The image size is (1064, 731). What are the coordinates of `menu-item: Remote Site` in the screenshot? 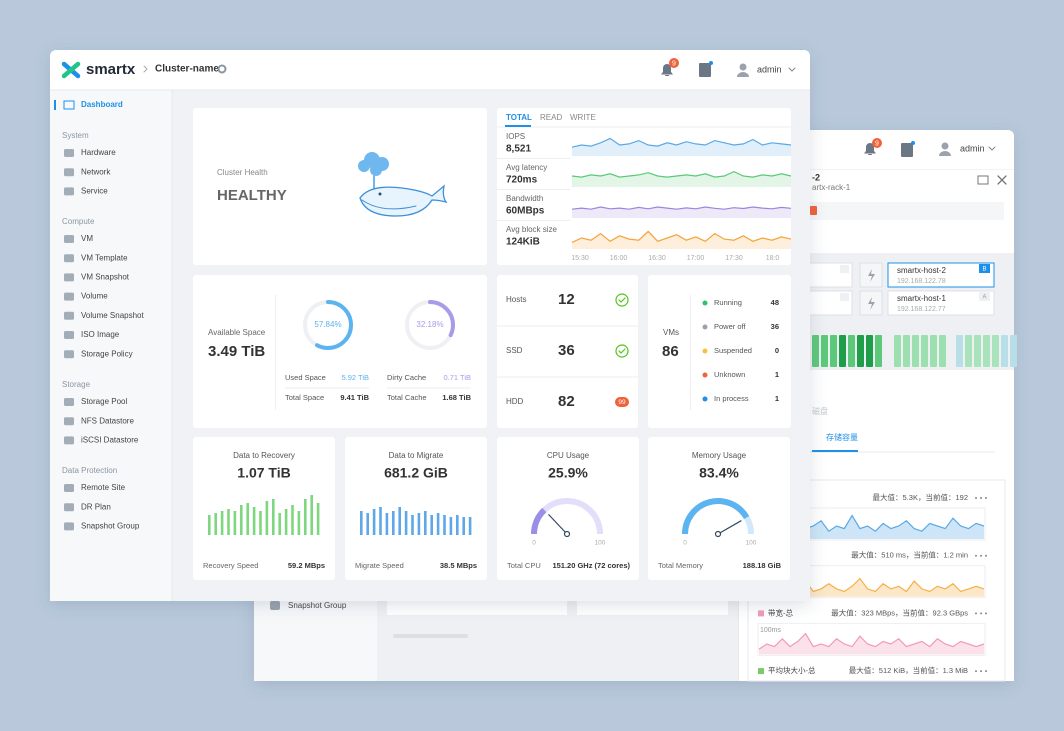 It's located at (103, 487).